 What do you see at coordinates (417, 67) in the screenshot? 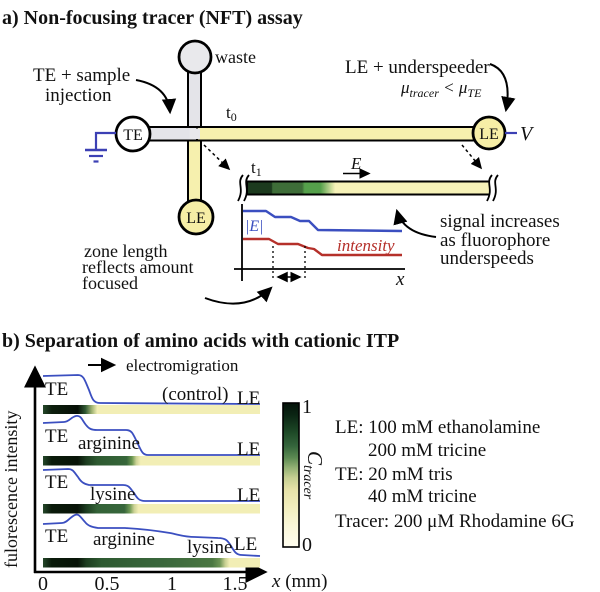
I see `le-underspeeder-note: LE + underspeeder` at bounding box center [417, 67].